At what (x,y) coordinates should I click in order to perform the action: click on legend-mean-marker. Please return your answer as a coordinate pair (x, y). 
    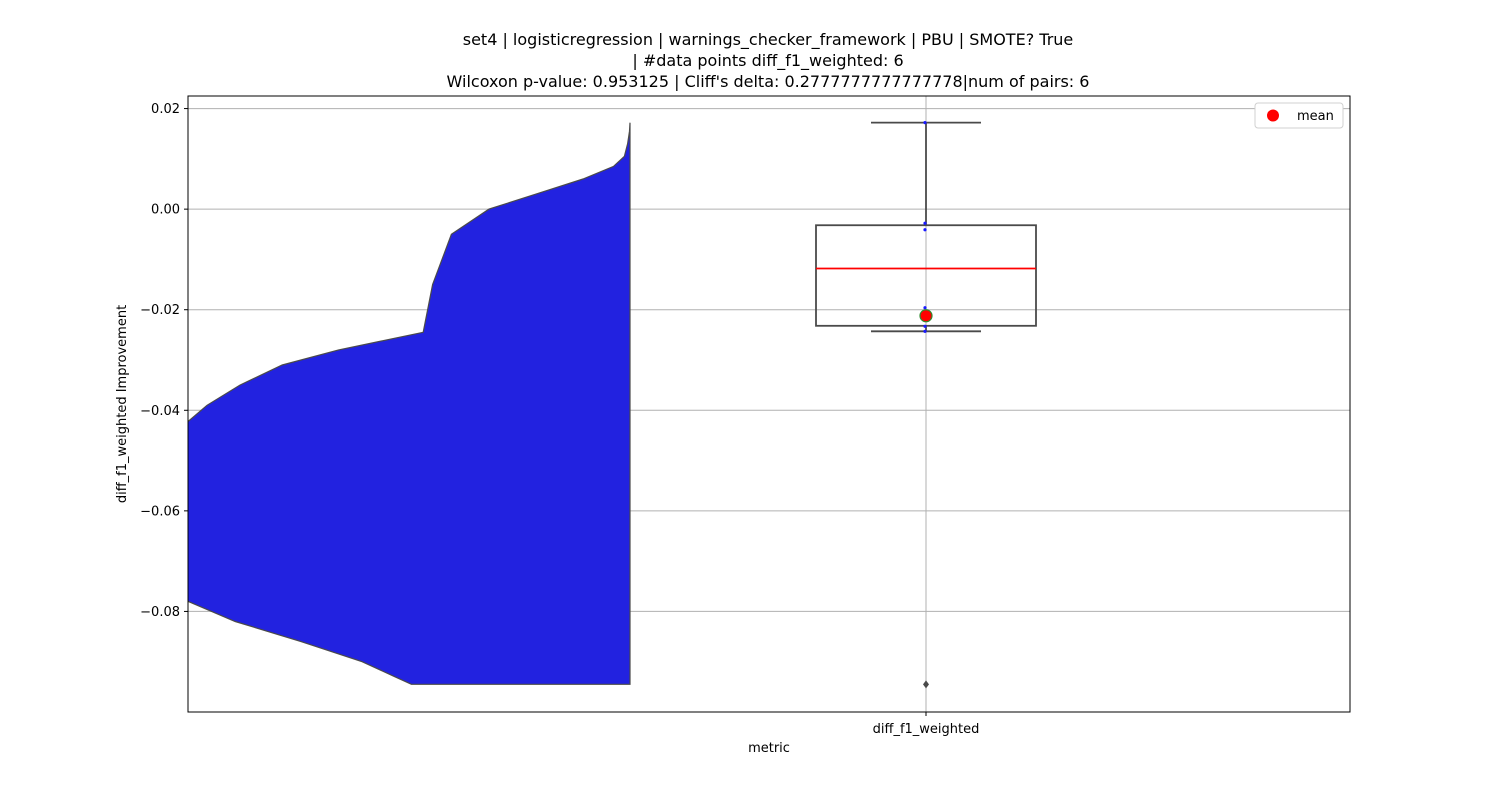
    Looking at the image, I should click on (1273, 115).